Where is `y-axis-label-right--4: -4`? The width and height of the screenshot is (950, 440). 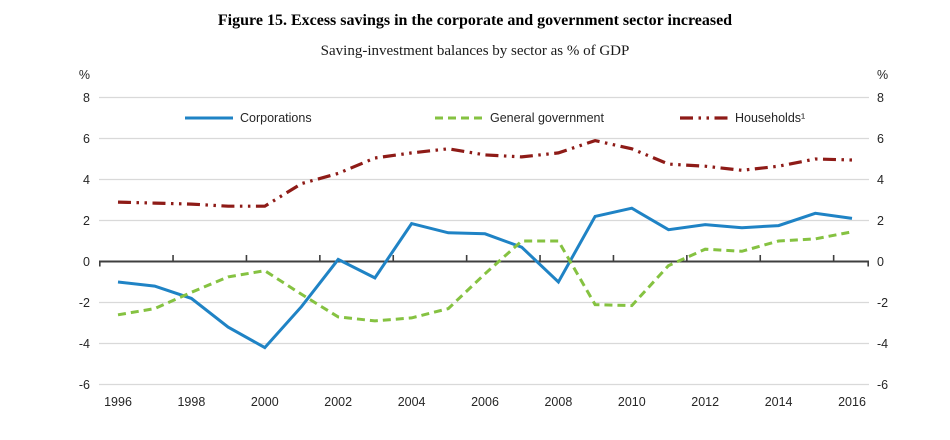
y-axis-label-right--4: -4 is located at coordinates (882, 344).